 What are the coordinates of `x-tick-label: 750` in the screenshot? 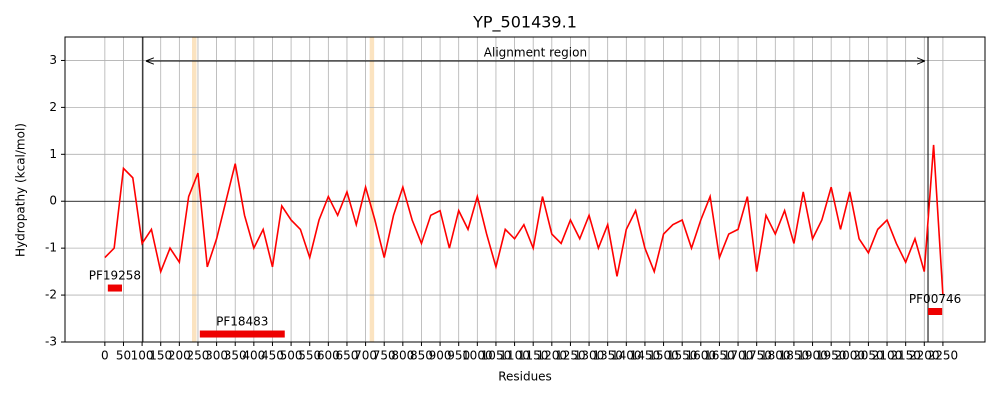 It's located at (384, 356).